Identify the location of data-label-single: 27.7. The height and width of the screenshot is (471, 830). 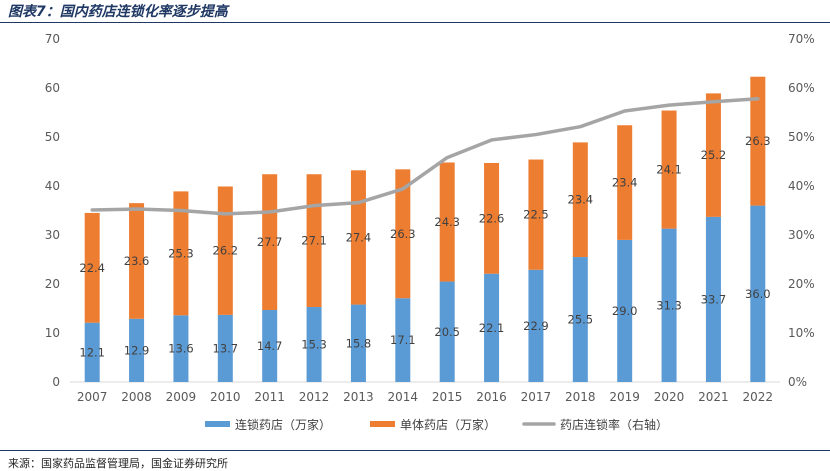
(270, 242).